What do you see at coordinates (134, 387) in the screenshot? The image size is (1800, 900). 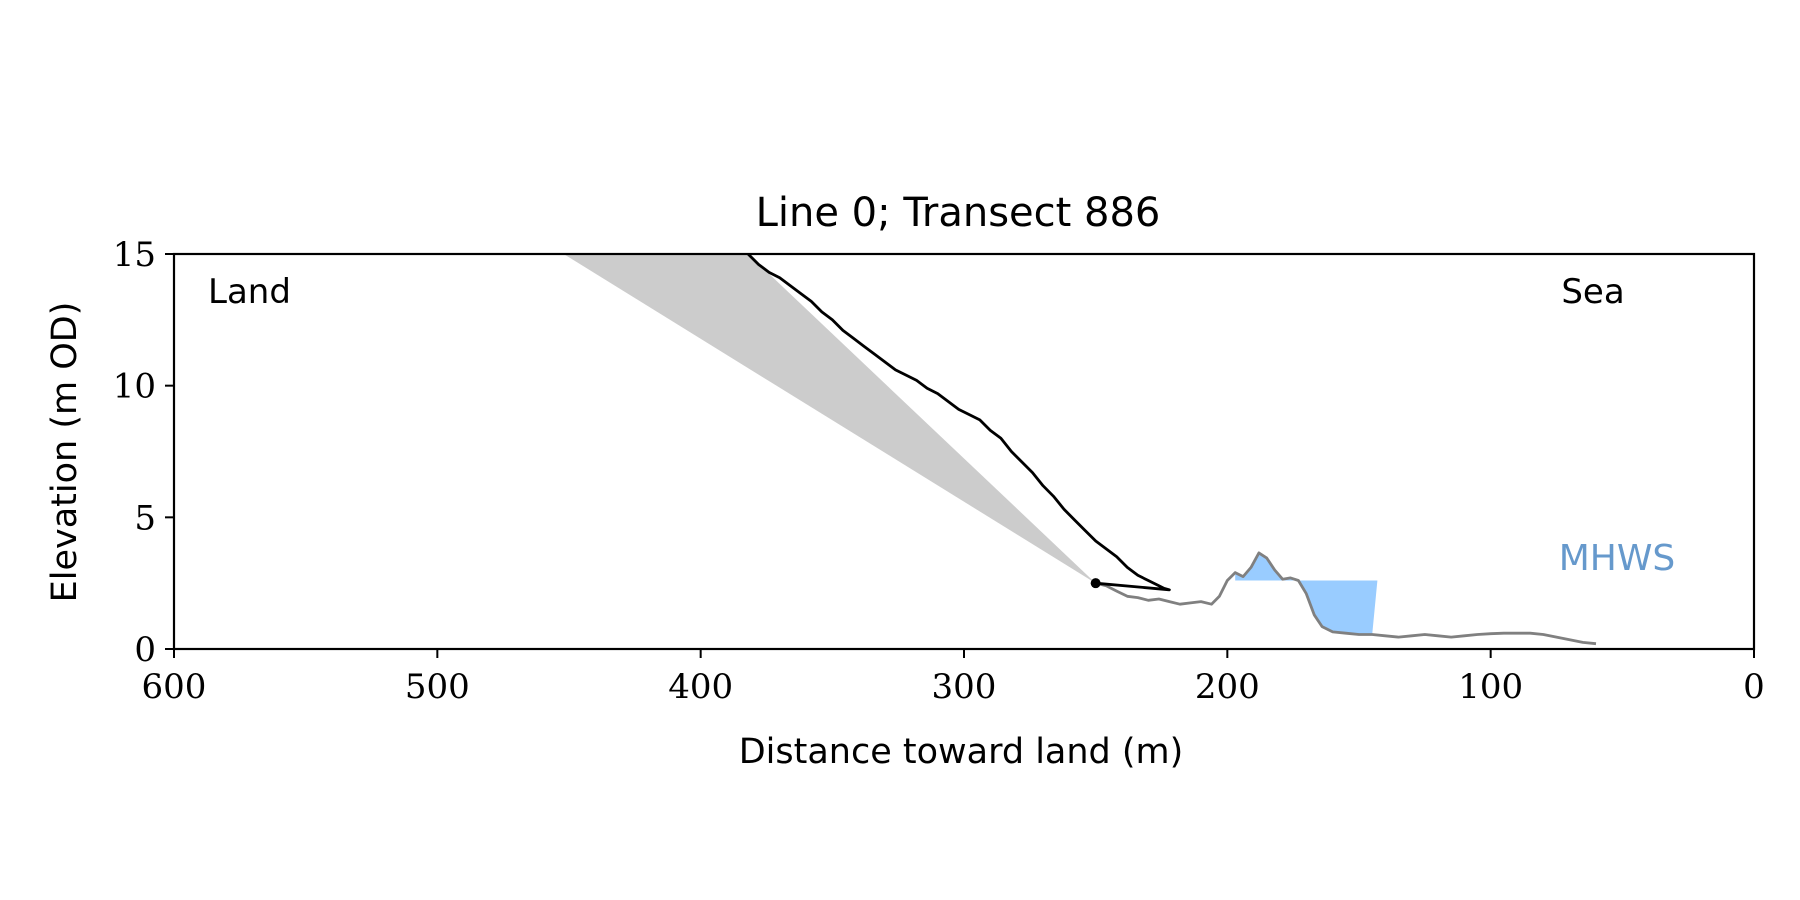 I see `y-tick-label: 10` at bounding box center [134, 387].